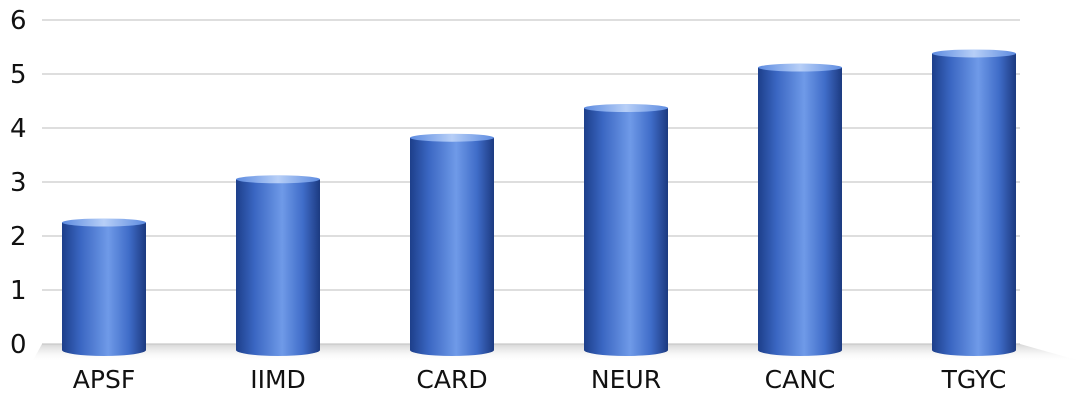 The width and height of the screenshot is (1084, 394). I want to click on bar-neur, so click(626, 230).